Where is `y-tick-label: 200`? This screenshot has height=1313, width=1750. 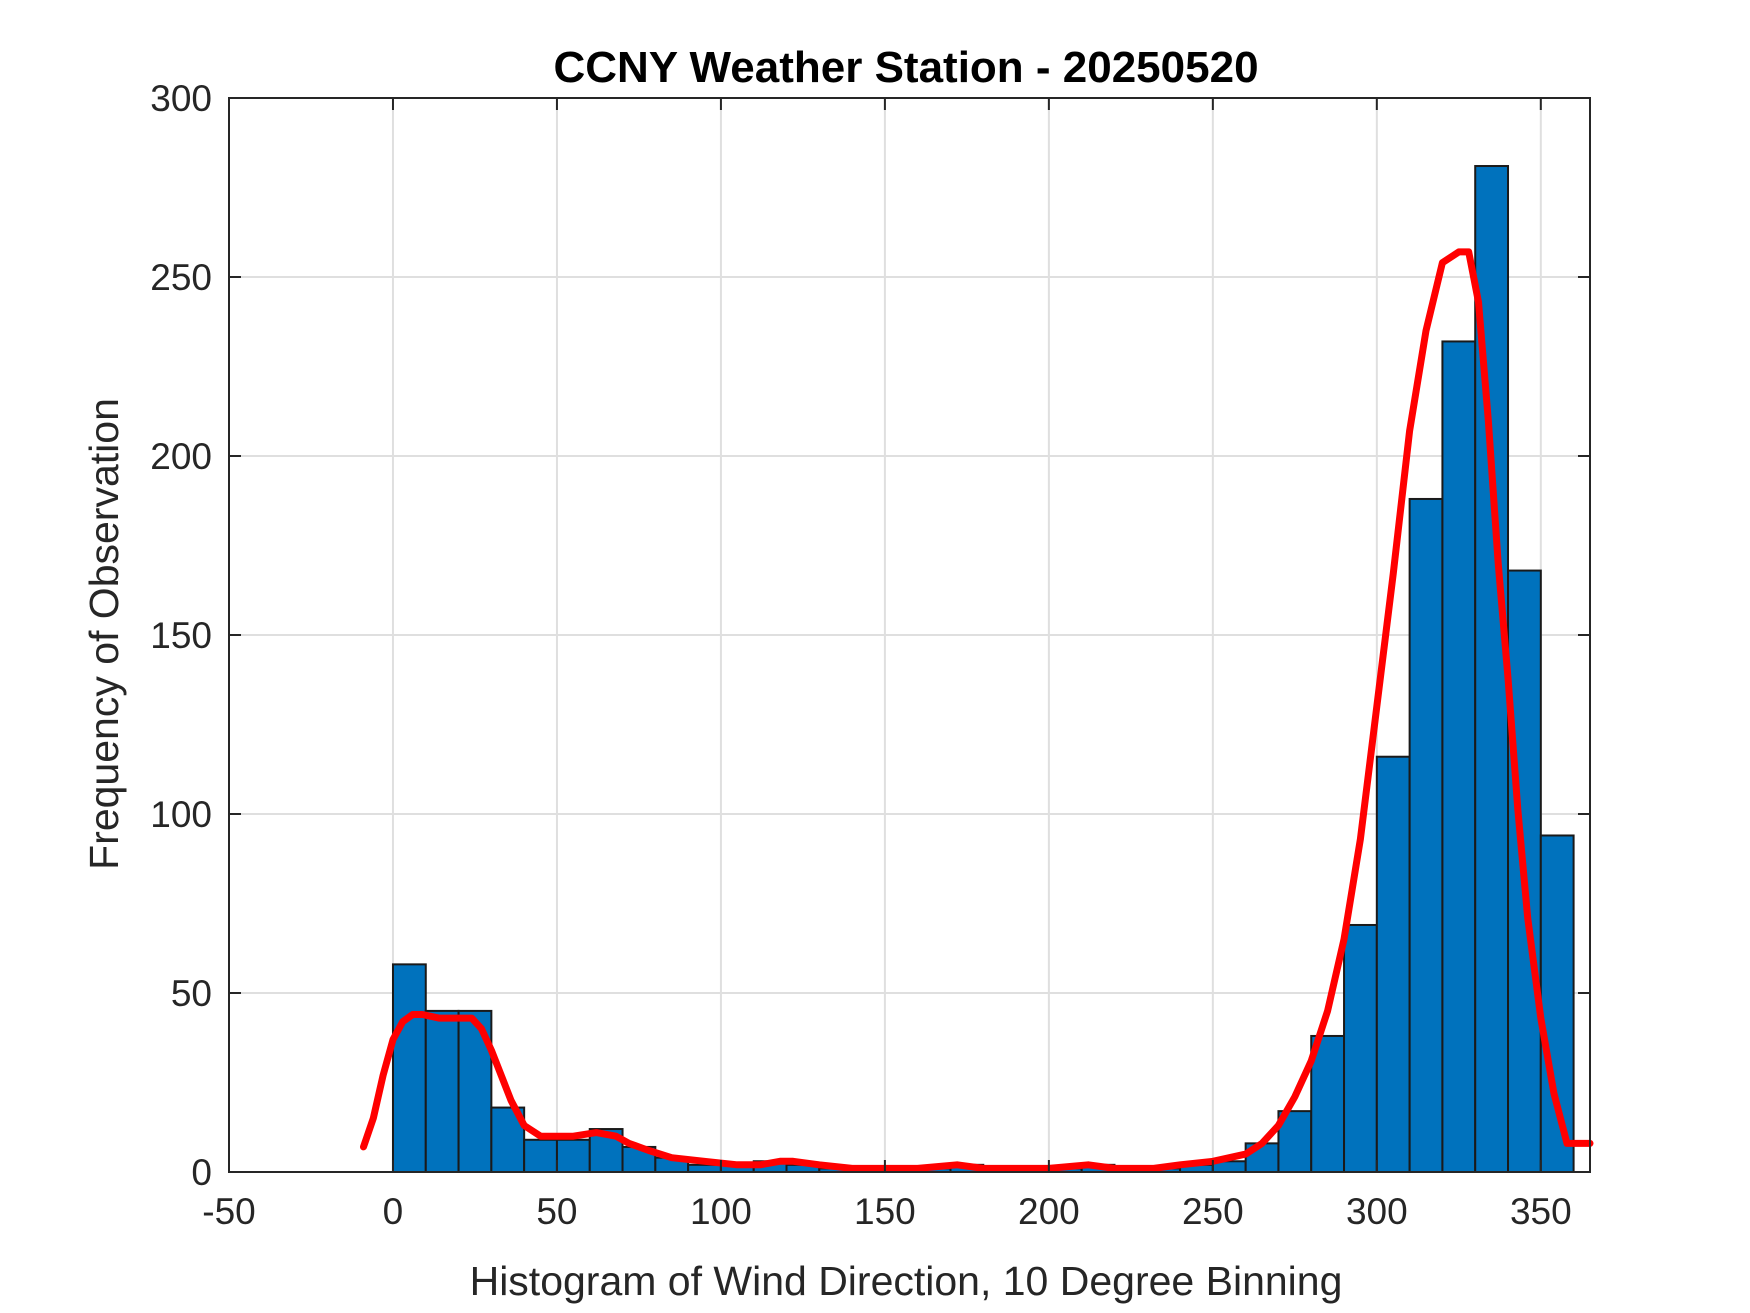 y-tick-label: 200 is located at coordinates (181, 456).